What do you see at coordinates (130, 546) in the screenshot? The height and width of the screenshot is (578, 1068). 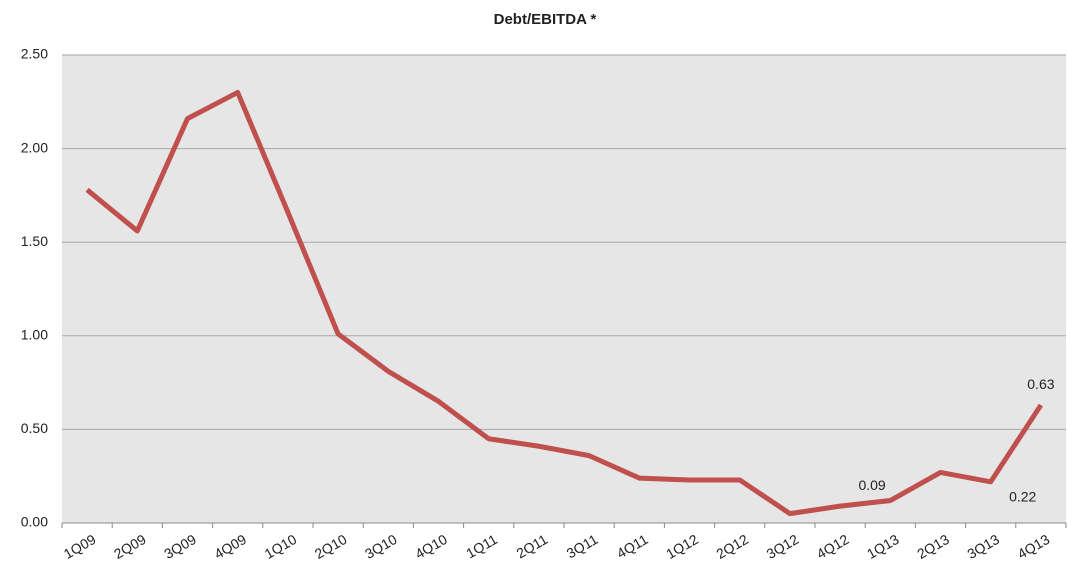 I see `x-tick-label: 2Q09` at bounding box center [130, 546].